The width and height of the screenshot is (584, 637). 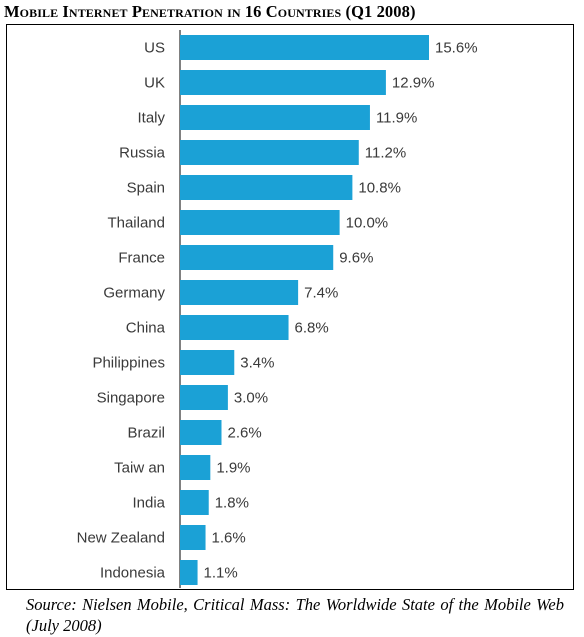 I want to click on value-label: 15.6%, so click(x=456, y=48).